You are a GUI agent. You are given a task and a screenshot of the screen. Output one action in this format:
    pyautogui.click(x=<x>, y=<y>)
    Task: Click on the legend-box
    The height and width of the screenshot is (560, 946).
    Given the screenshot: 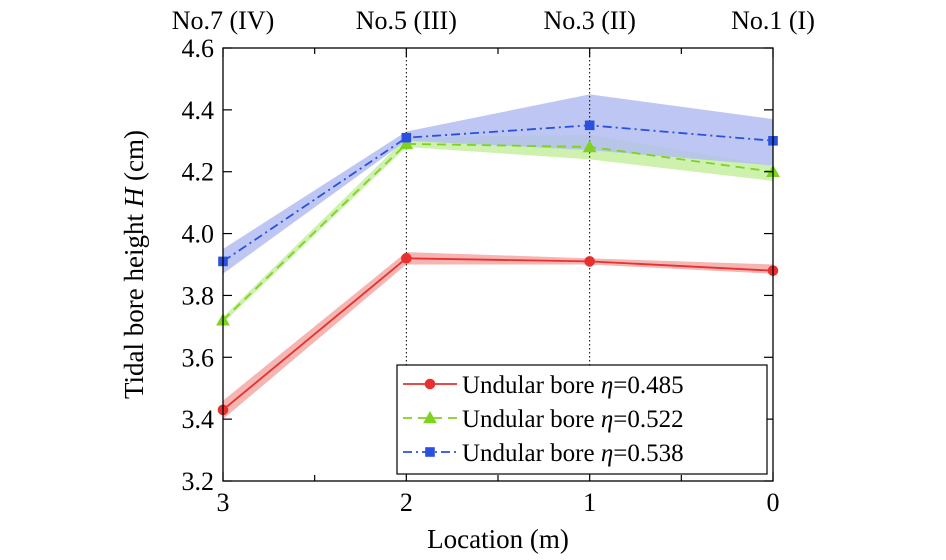 What is the action you would take?
    pyautogui.click(x=582, y=419)
    